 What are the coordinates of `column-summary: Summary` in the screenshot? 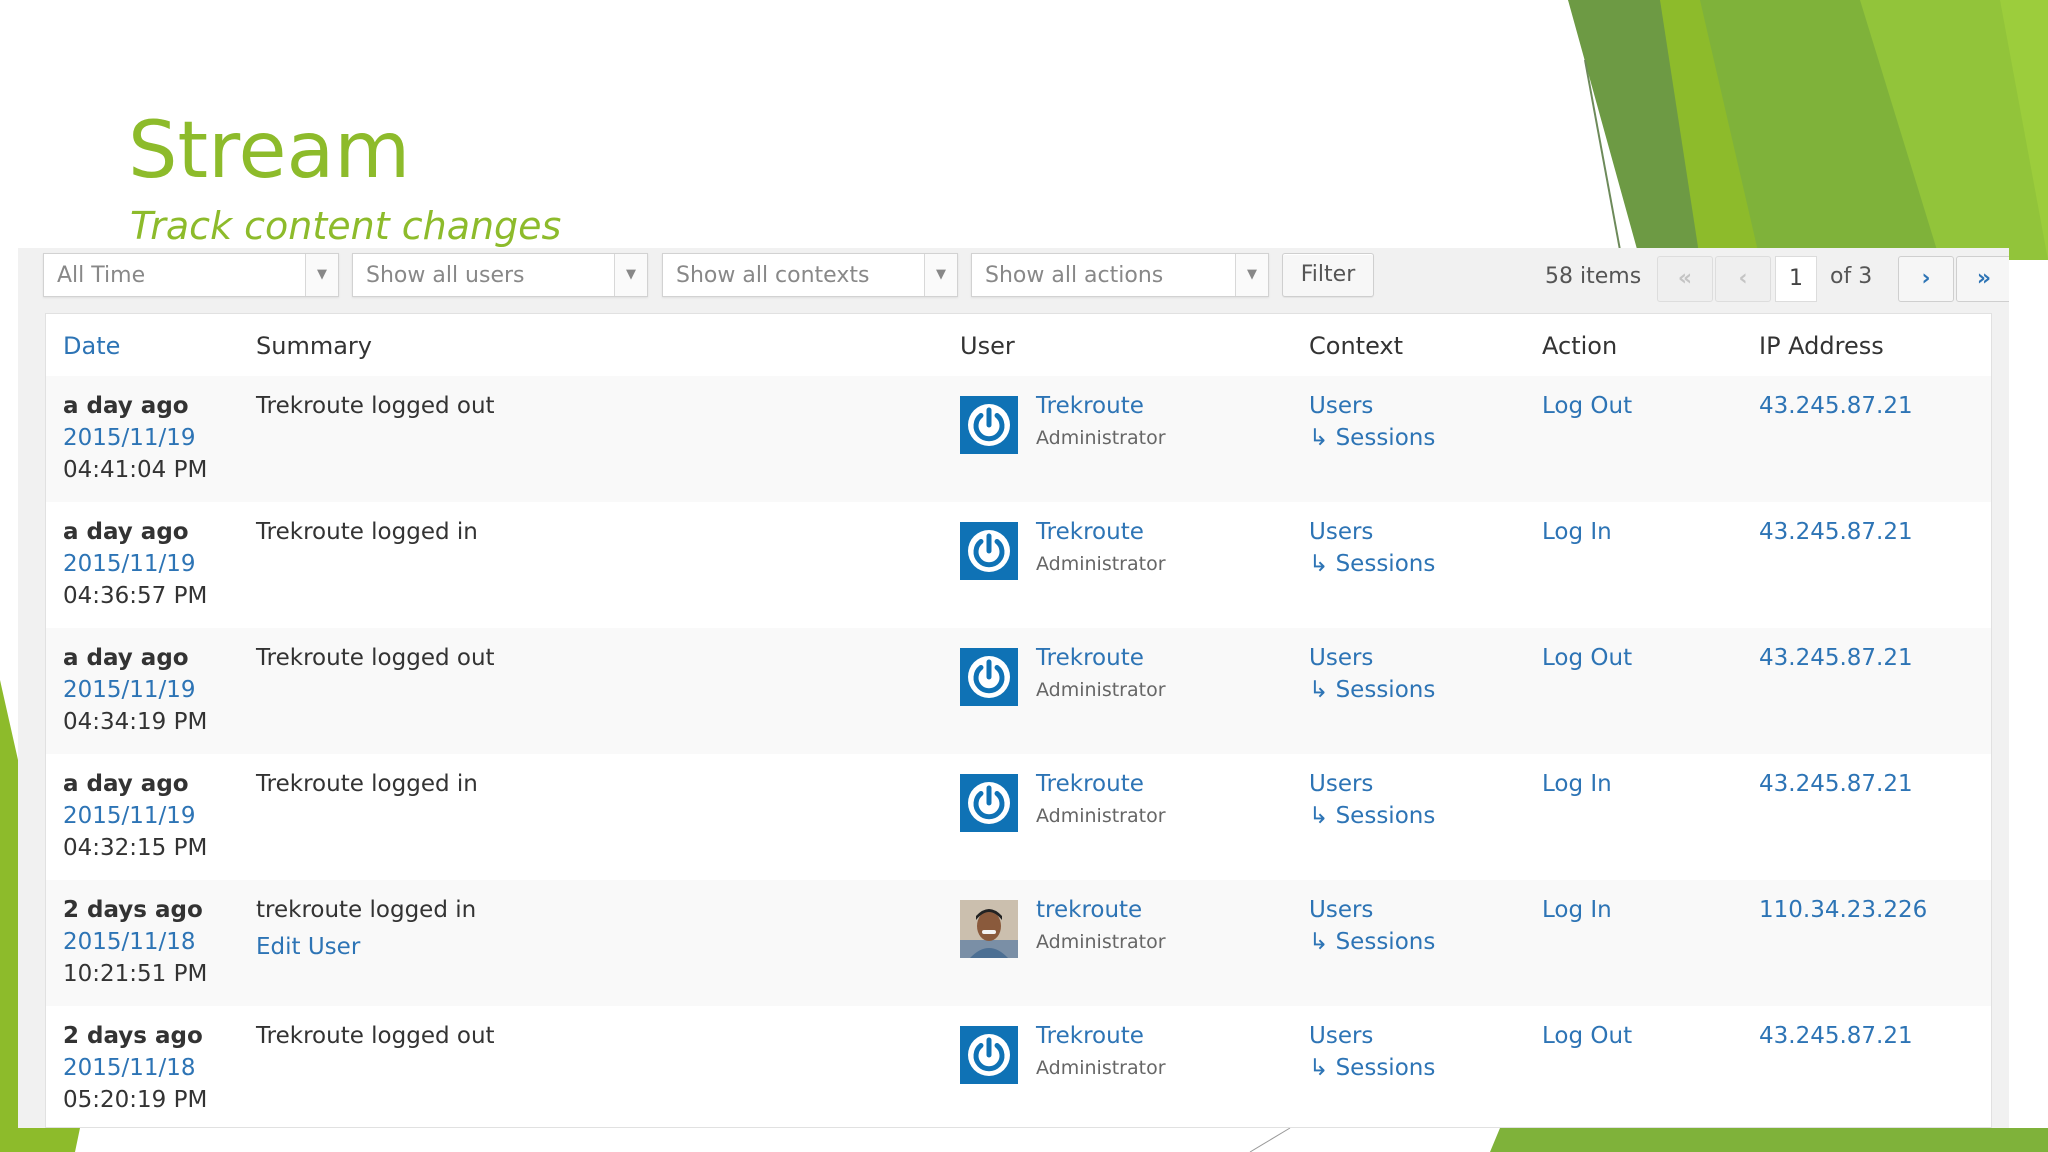 It's located at (314, 346).